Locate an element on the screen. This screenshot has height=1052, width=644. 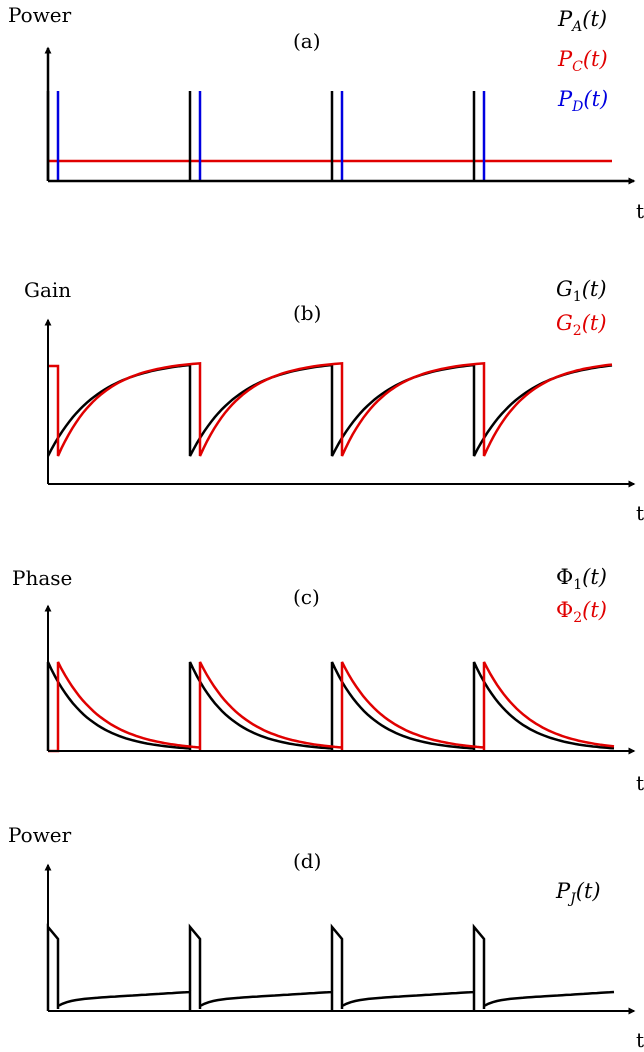
panel-d-label: (d) is located at coordinates (307, 861).